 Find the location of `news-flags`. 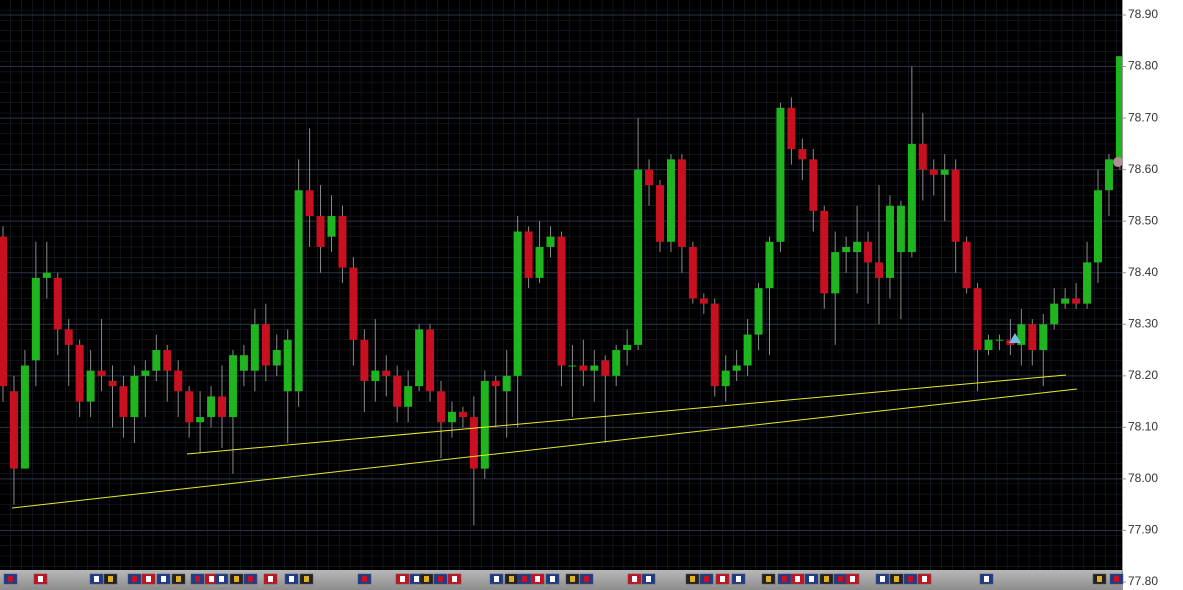

news-flags is located at coordinates (563, 579).